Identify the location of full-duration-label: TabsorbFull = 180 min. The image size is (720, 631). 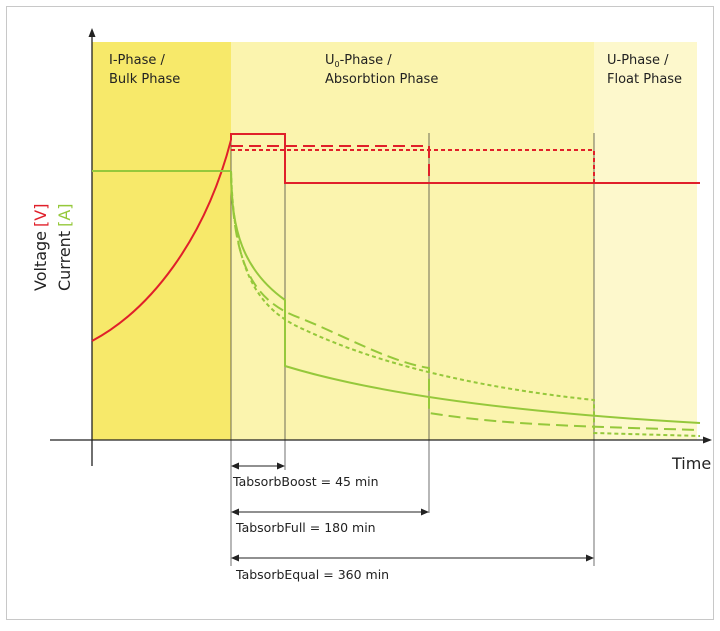
(305, 527).